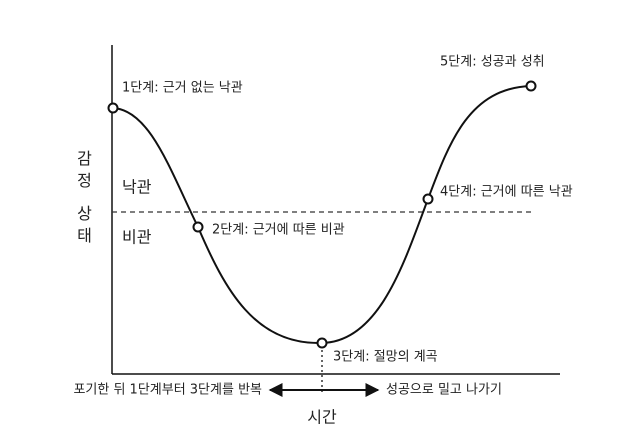 This screenshot has height=447, width=633. I want to click on stage-label: 2단계: 근거에 따른 비관, so click(278, 230).